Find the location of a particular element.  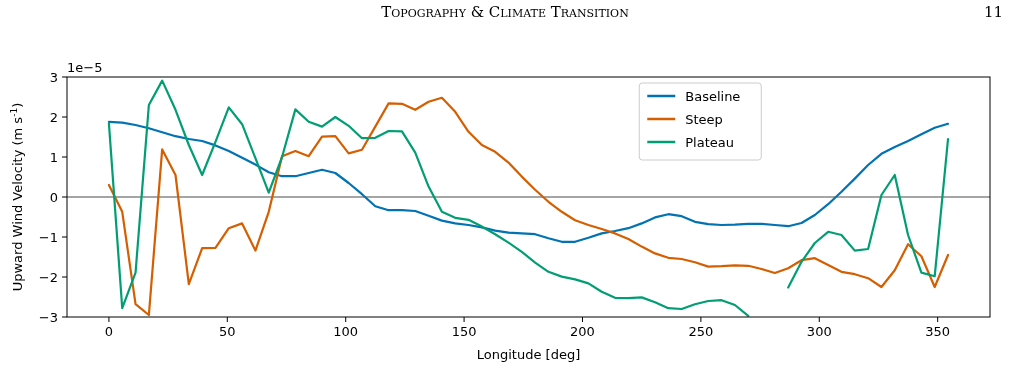

x-tick-label: 200 is located at coordinates (582, 331).